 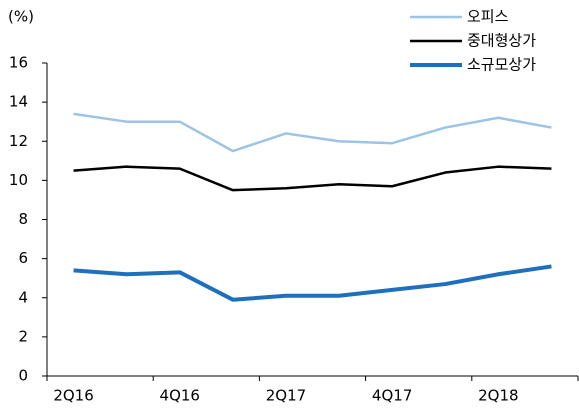 I want to click on legend-label: 소규모상가, so click(x=501, y=65).